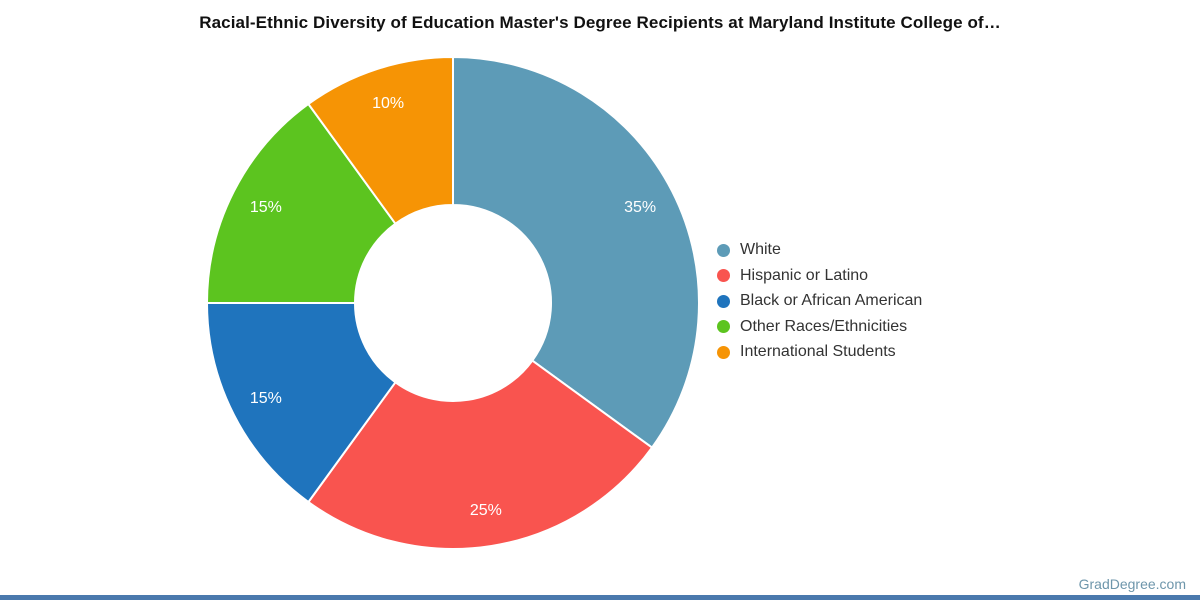  Describe the element at coordinates (600, 597) in the screenshot. I see `bottom-bar` at that location.